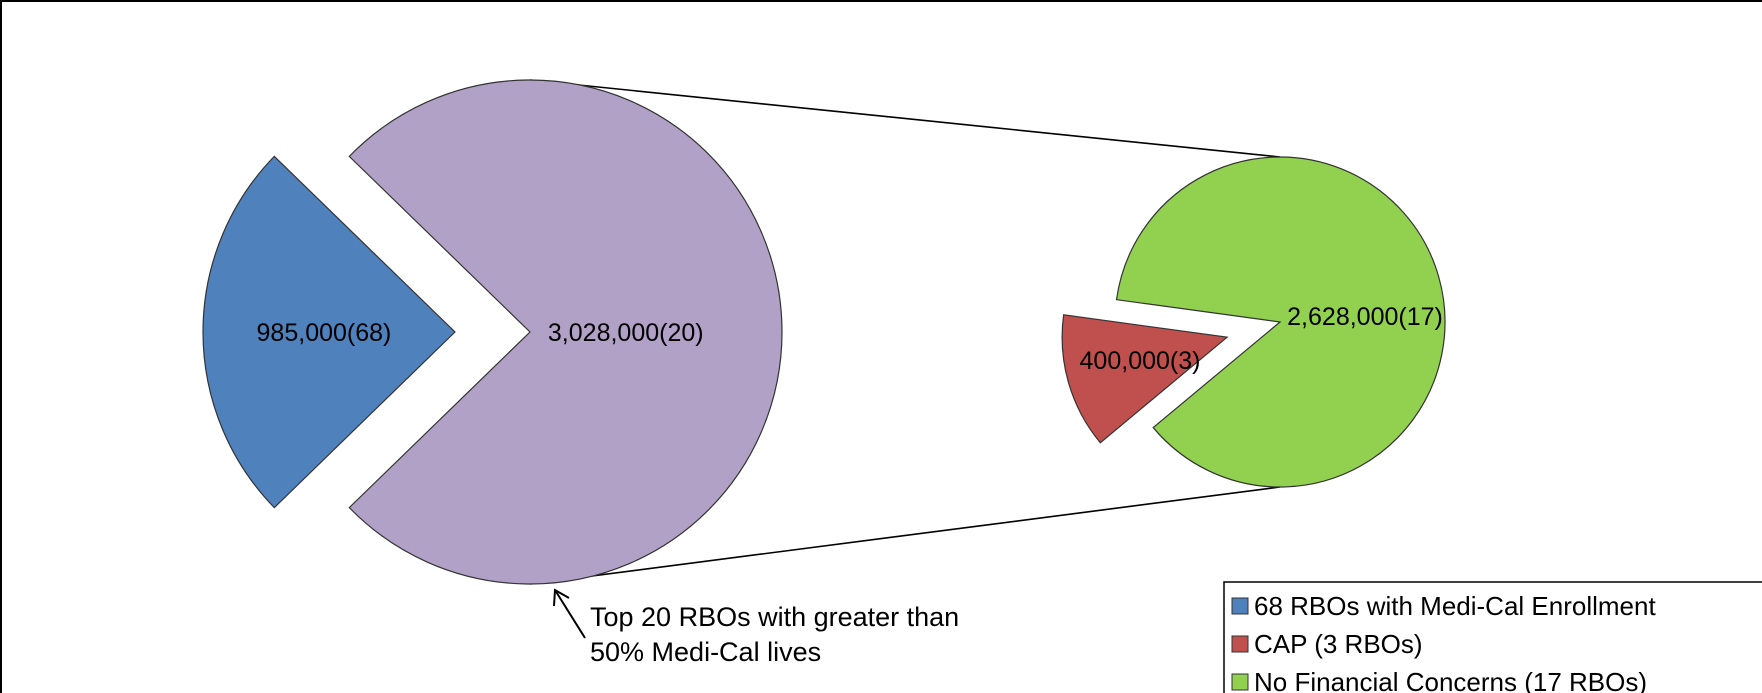 The width and height of the screenshot is (1762, 693). I want to click on legend-entry-label: 68 RBOs with Medi-Cal Enrollment, so click(1455, 606).